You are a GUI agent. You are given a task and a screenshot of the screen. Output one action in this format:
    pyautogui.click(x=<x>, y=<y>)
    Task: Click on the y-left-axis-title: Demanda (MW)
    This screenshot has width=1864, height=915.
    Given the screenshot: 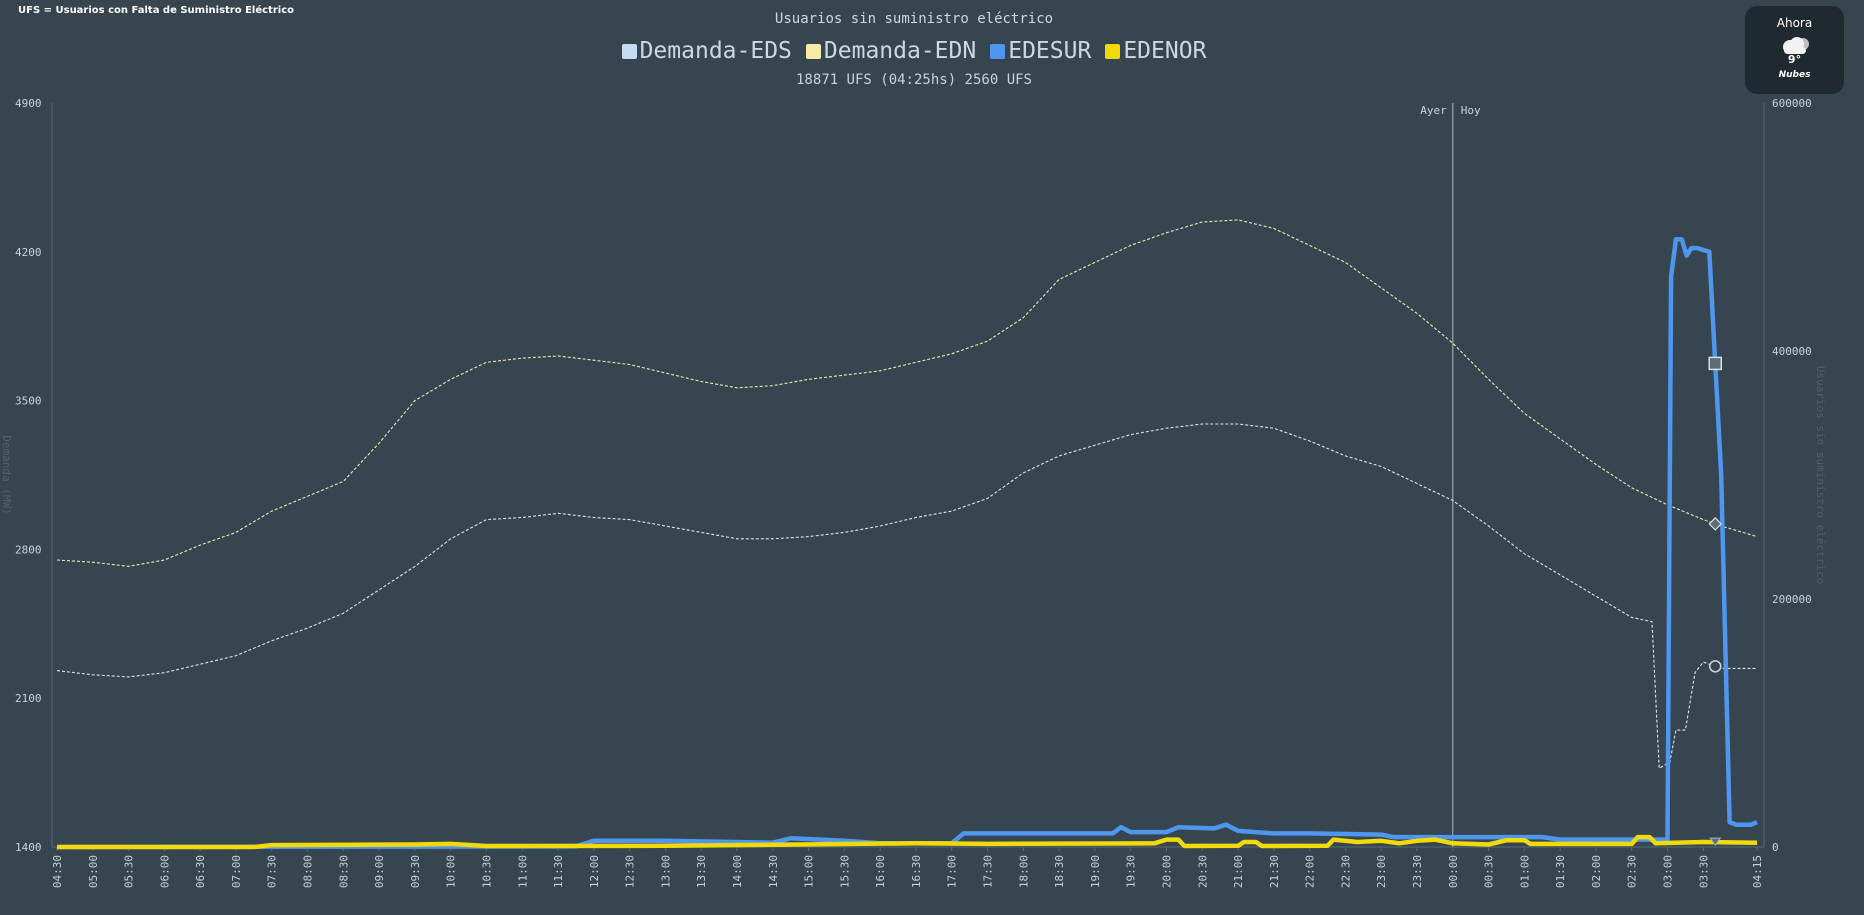 What is the action you would take?
    pyautogui.click(x=6, y=474)
    